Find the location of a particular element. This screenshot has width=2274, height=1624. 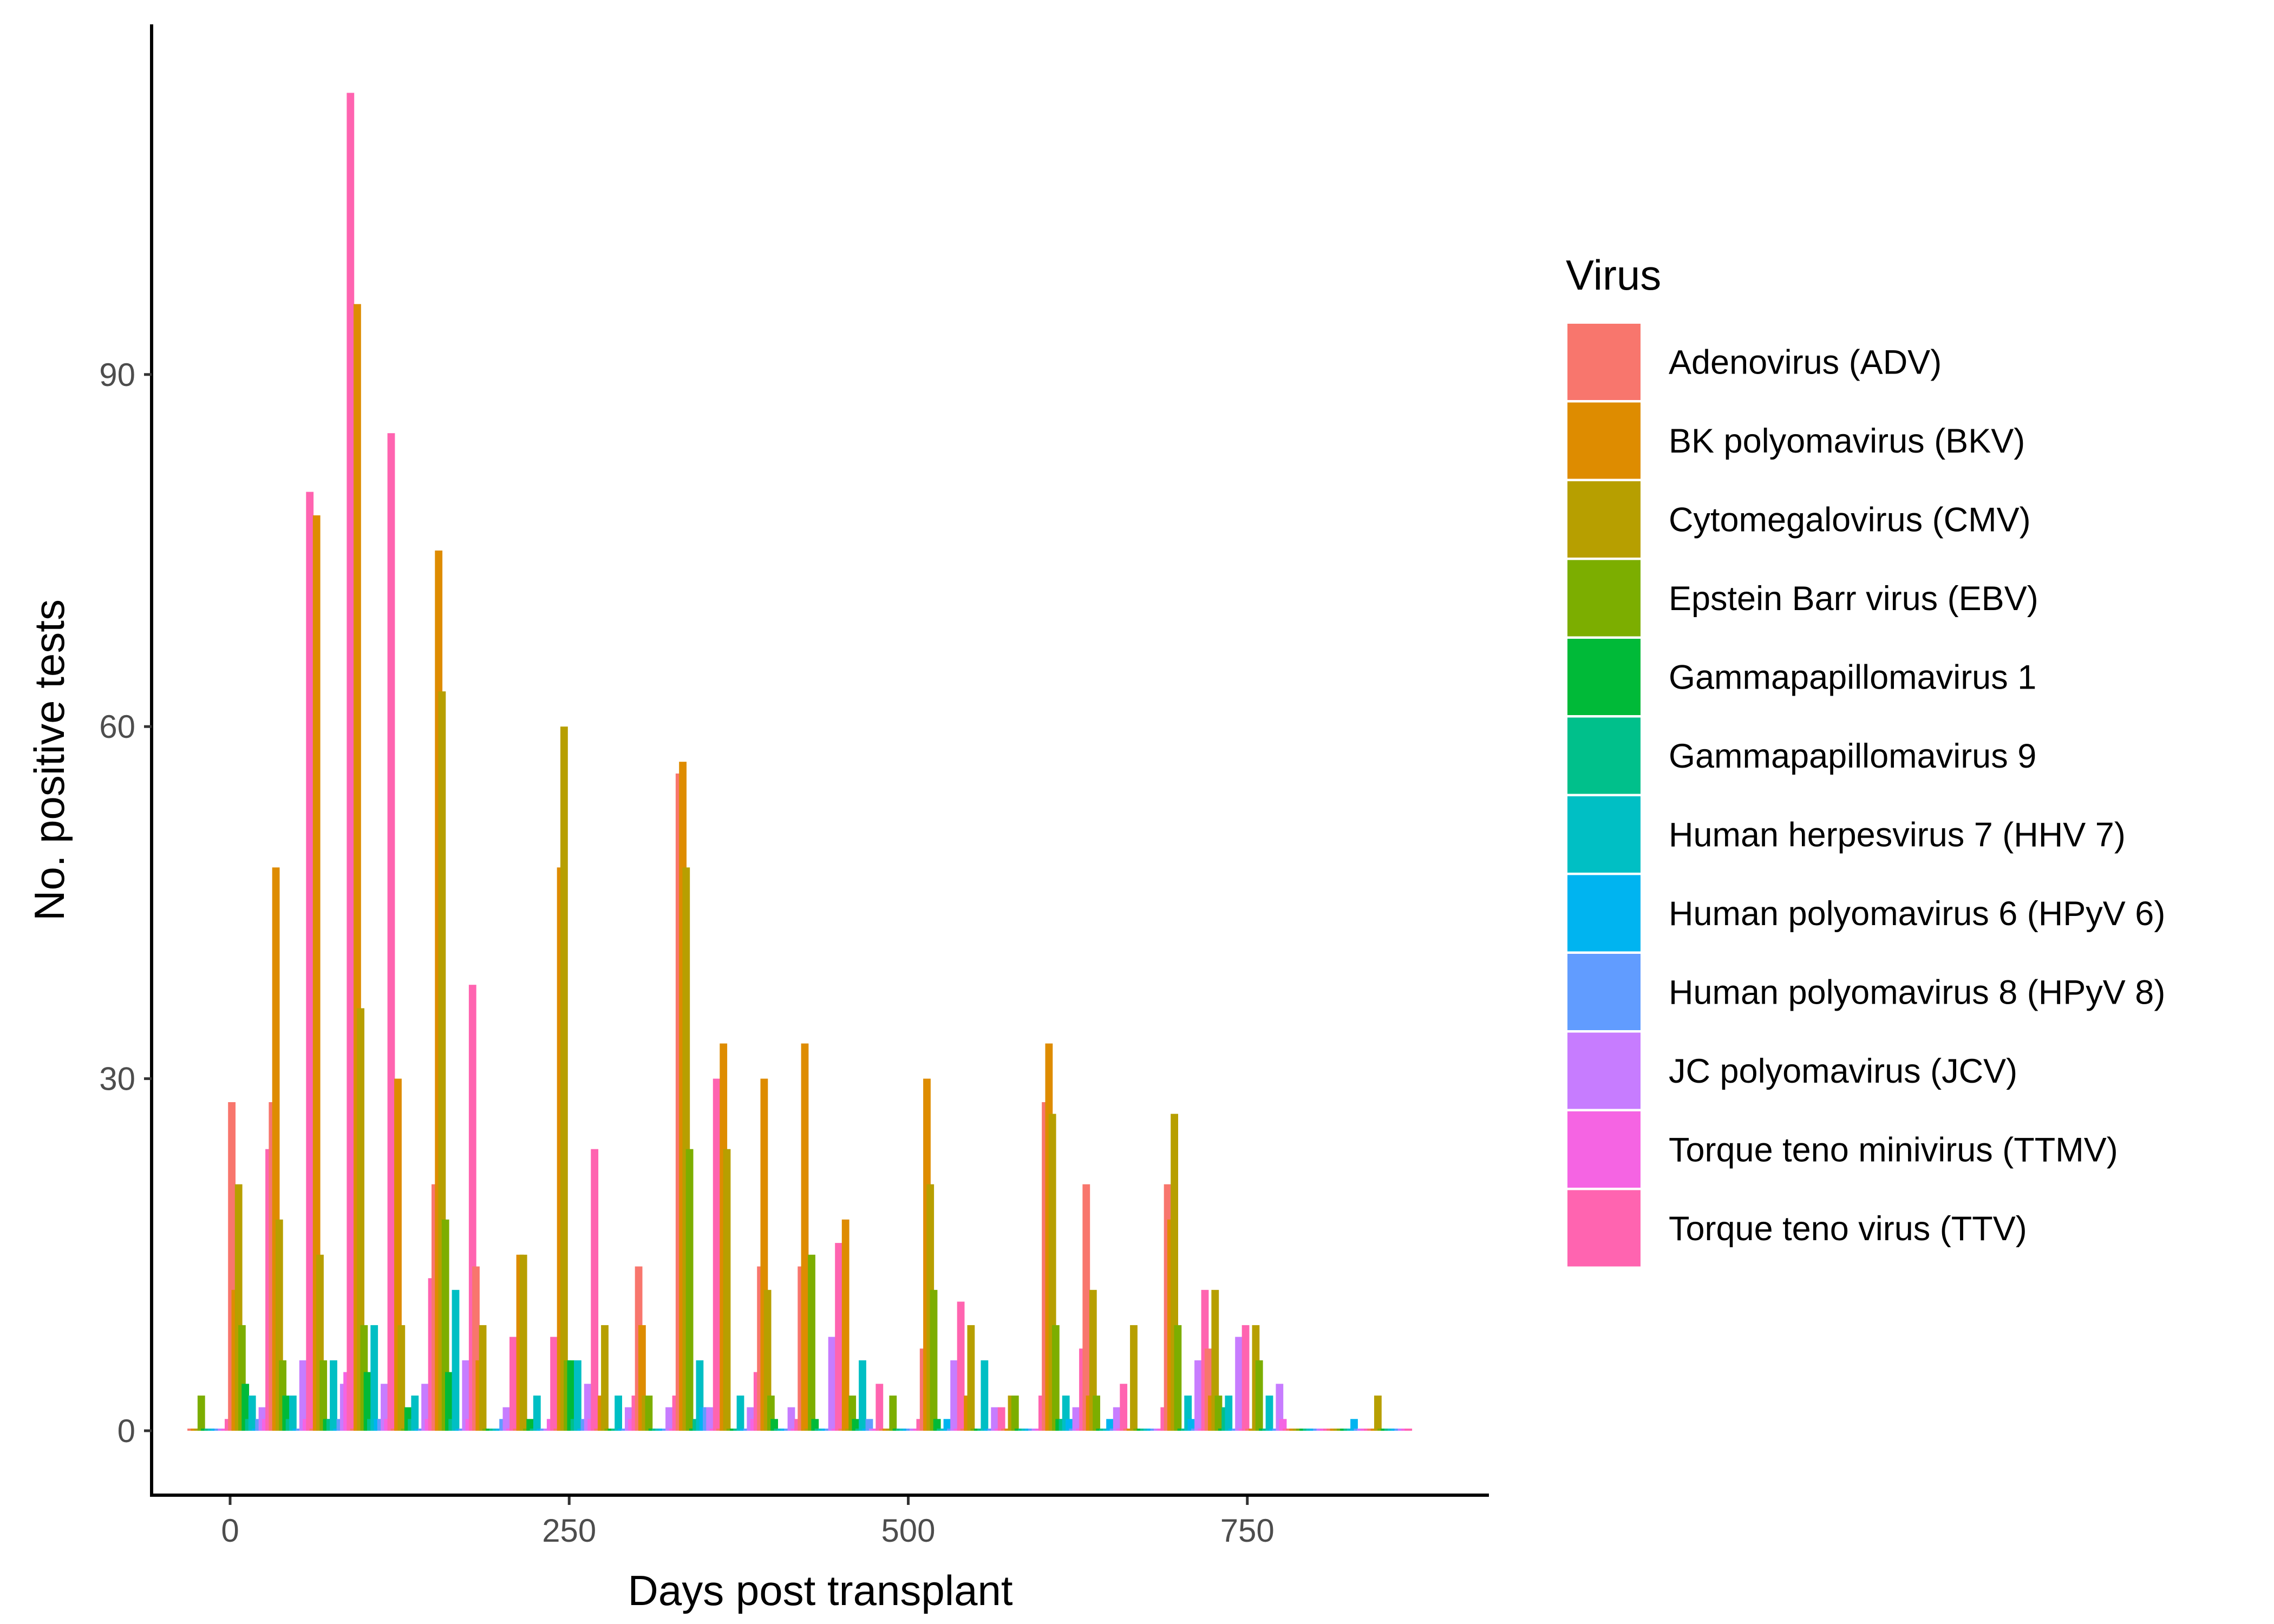

x-tick-label: 500 is located at coordinates (908, 1530).